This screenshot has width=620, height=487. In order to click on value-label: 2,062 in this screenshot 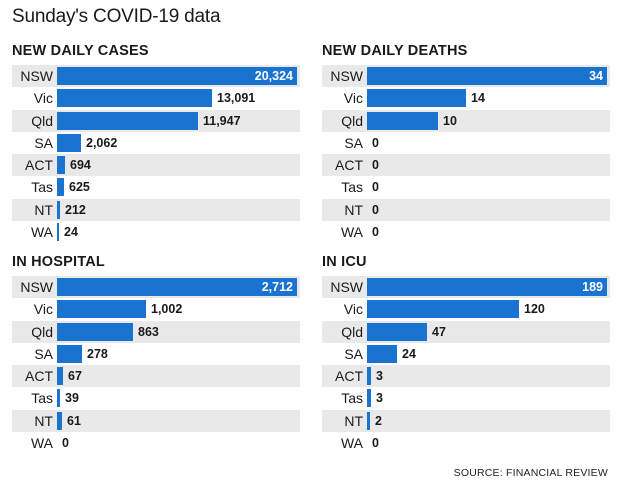, I will do `click(102, 142)`.